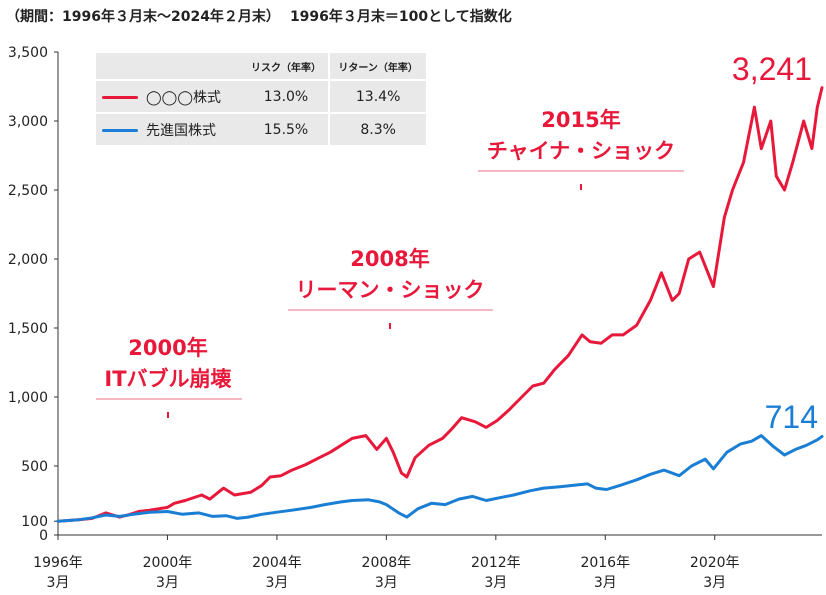 The image size is (826, 595). Describe the element at coordinates (581, 151) in the screenshot. I see `annotation-event: チャイナ・ショック` at that location.